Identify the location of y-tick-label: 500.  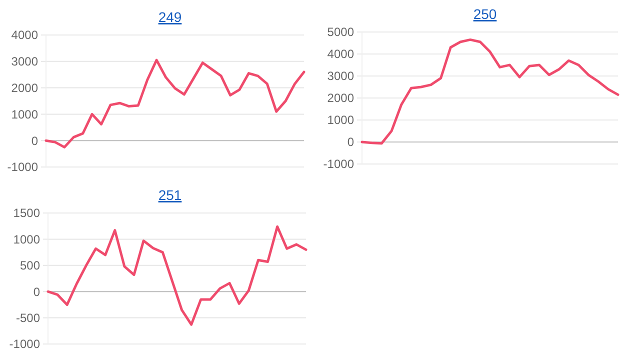
(30, 265).